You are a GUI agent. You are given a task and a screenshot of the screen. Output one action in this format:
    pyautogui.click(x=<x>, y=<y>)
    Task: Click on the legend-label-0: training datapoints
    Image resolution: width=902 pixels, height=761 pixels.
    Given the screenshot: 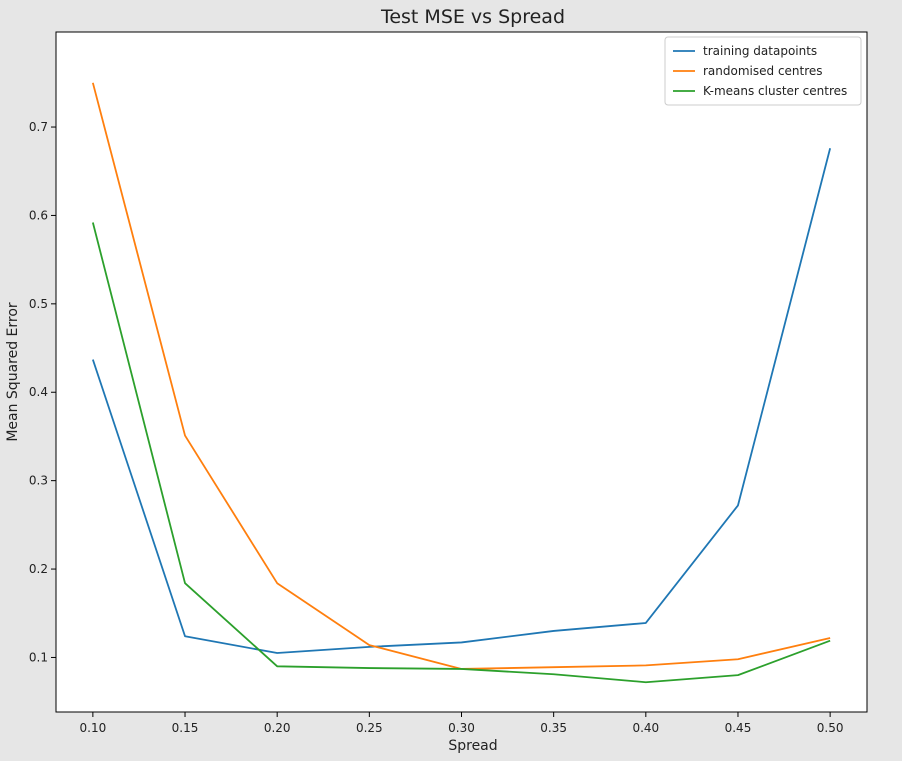 What is the action you would take?
    pyautogui.click(x=760, y=51)
    